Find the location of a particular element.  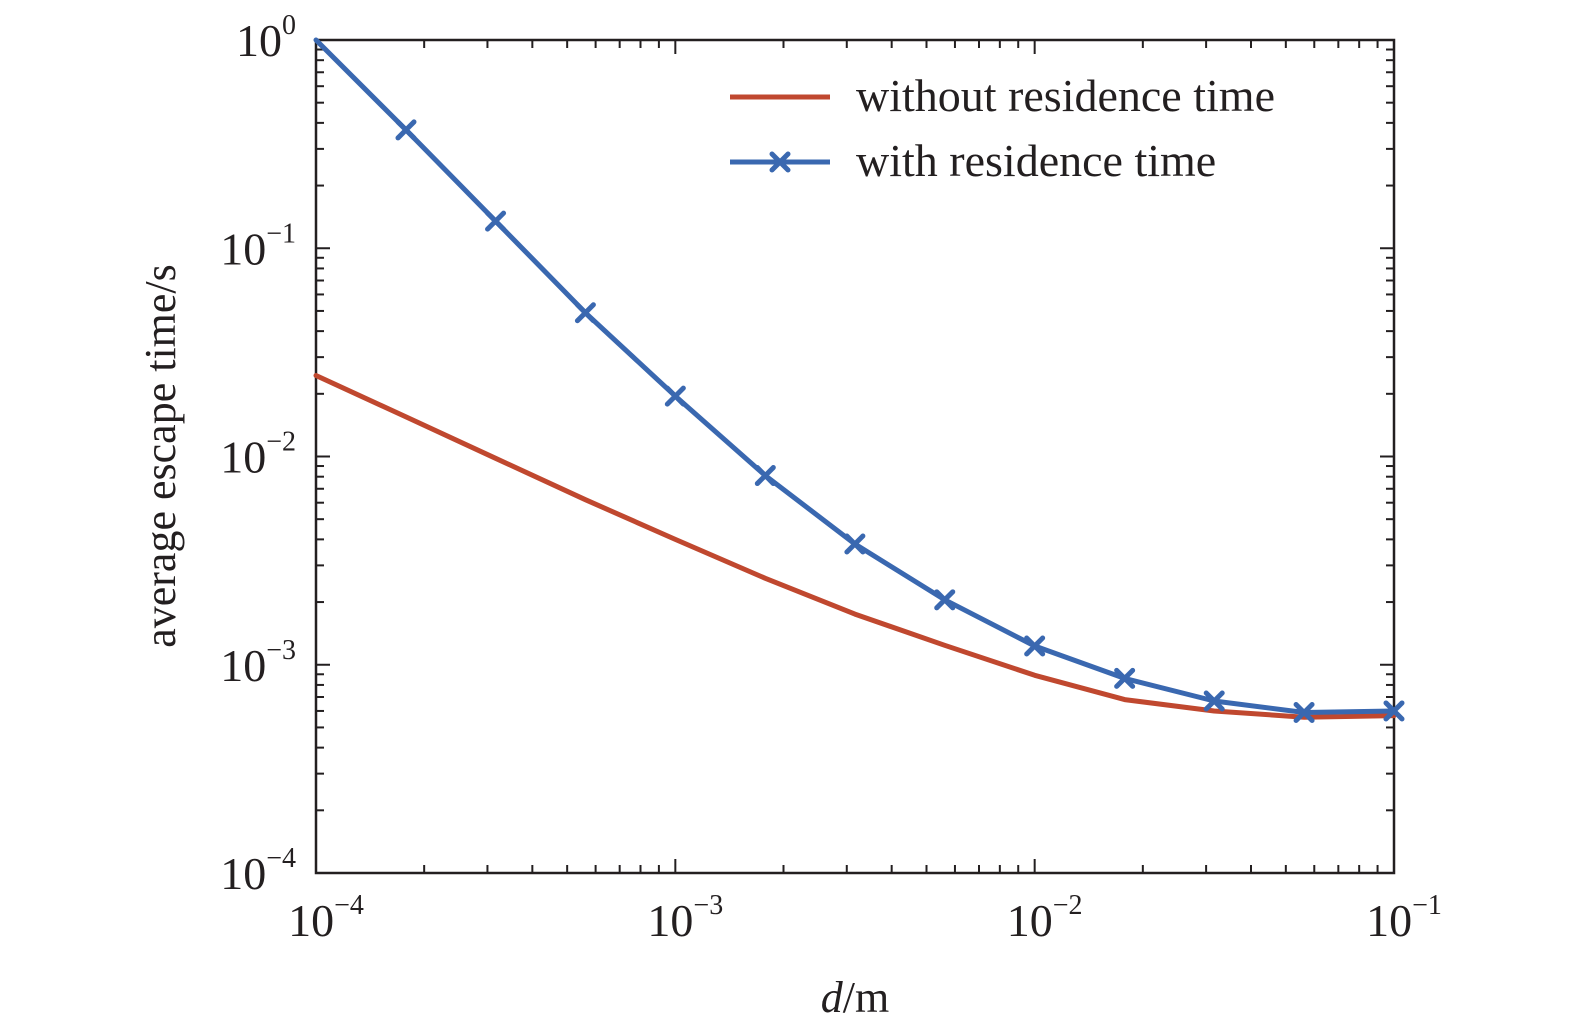

x-tick-label: 10⁻² is located at coordinates (1045, 918).